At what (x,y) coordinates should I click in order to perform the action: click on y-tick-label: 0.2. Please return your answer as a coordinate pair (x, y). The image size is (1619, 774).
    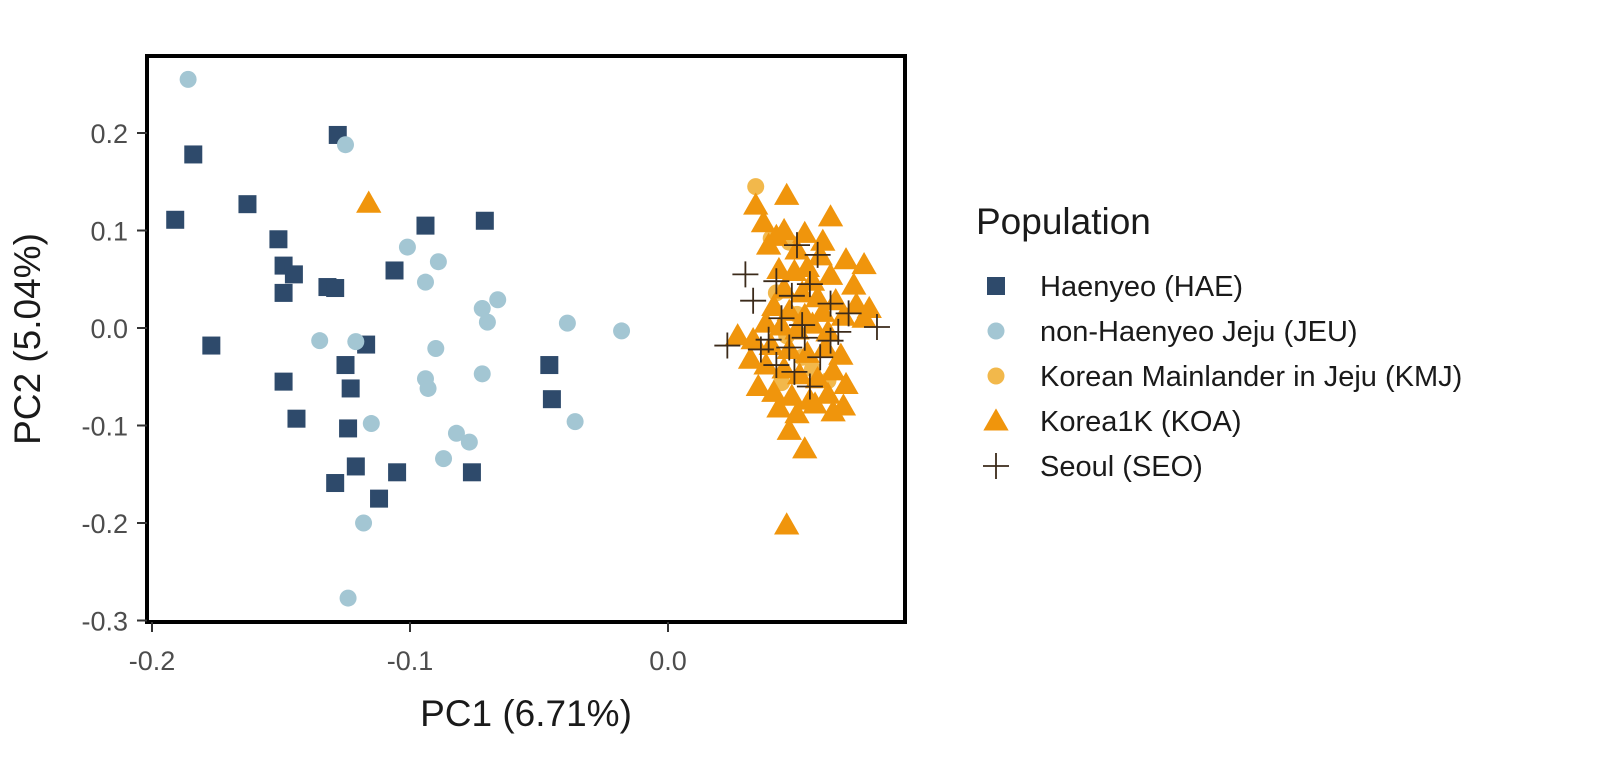
    Looking at the image, I should click on (109, 134).